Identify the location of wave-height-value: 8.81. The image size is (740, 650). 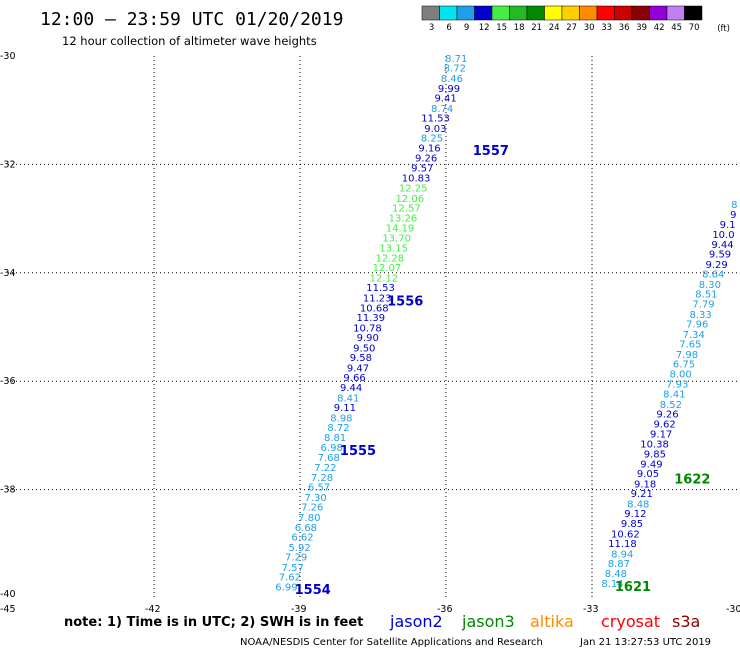
(335, 438).